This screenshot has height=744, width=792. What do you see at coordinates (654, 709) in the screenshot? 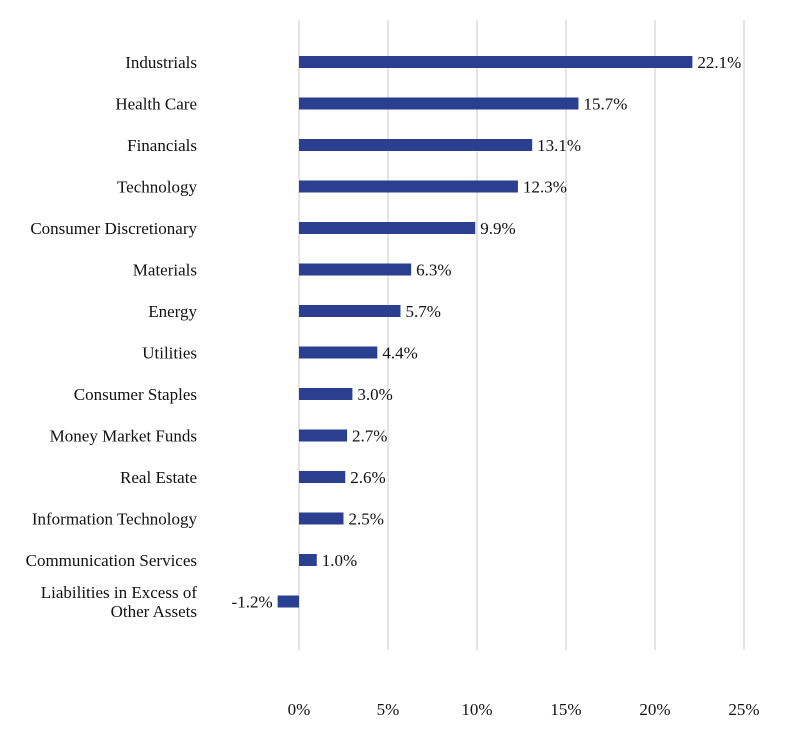
I see `x-tick-label: 20%` at bounding box center [654, 709].